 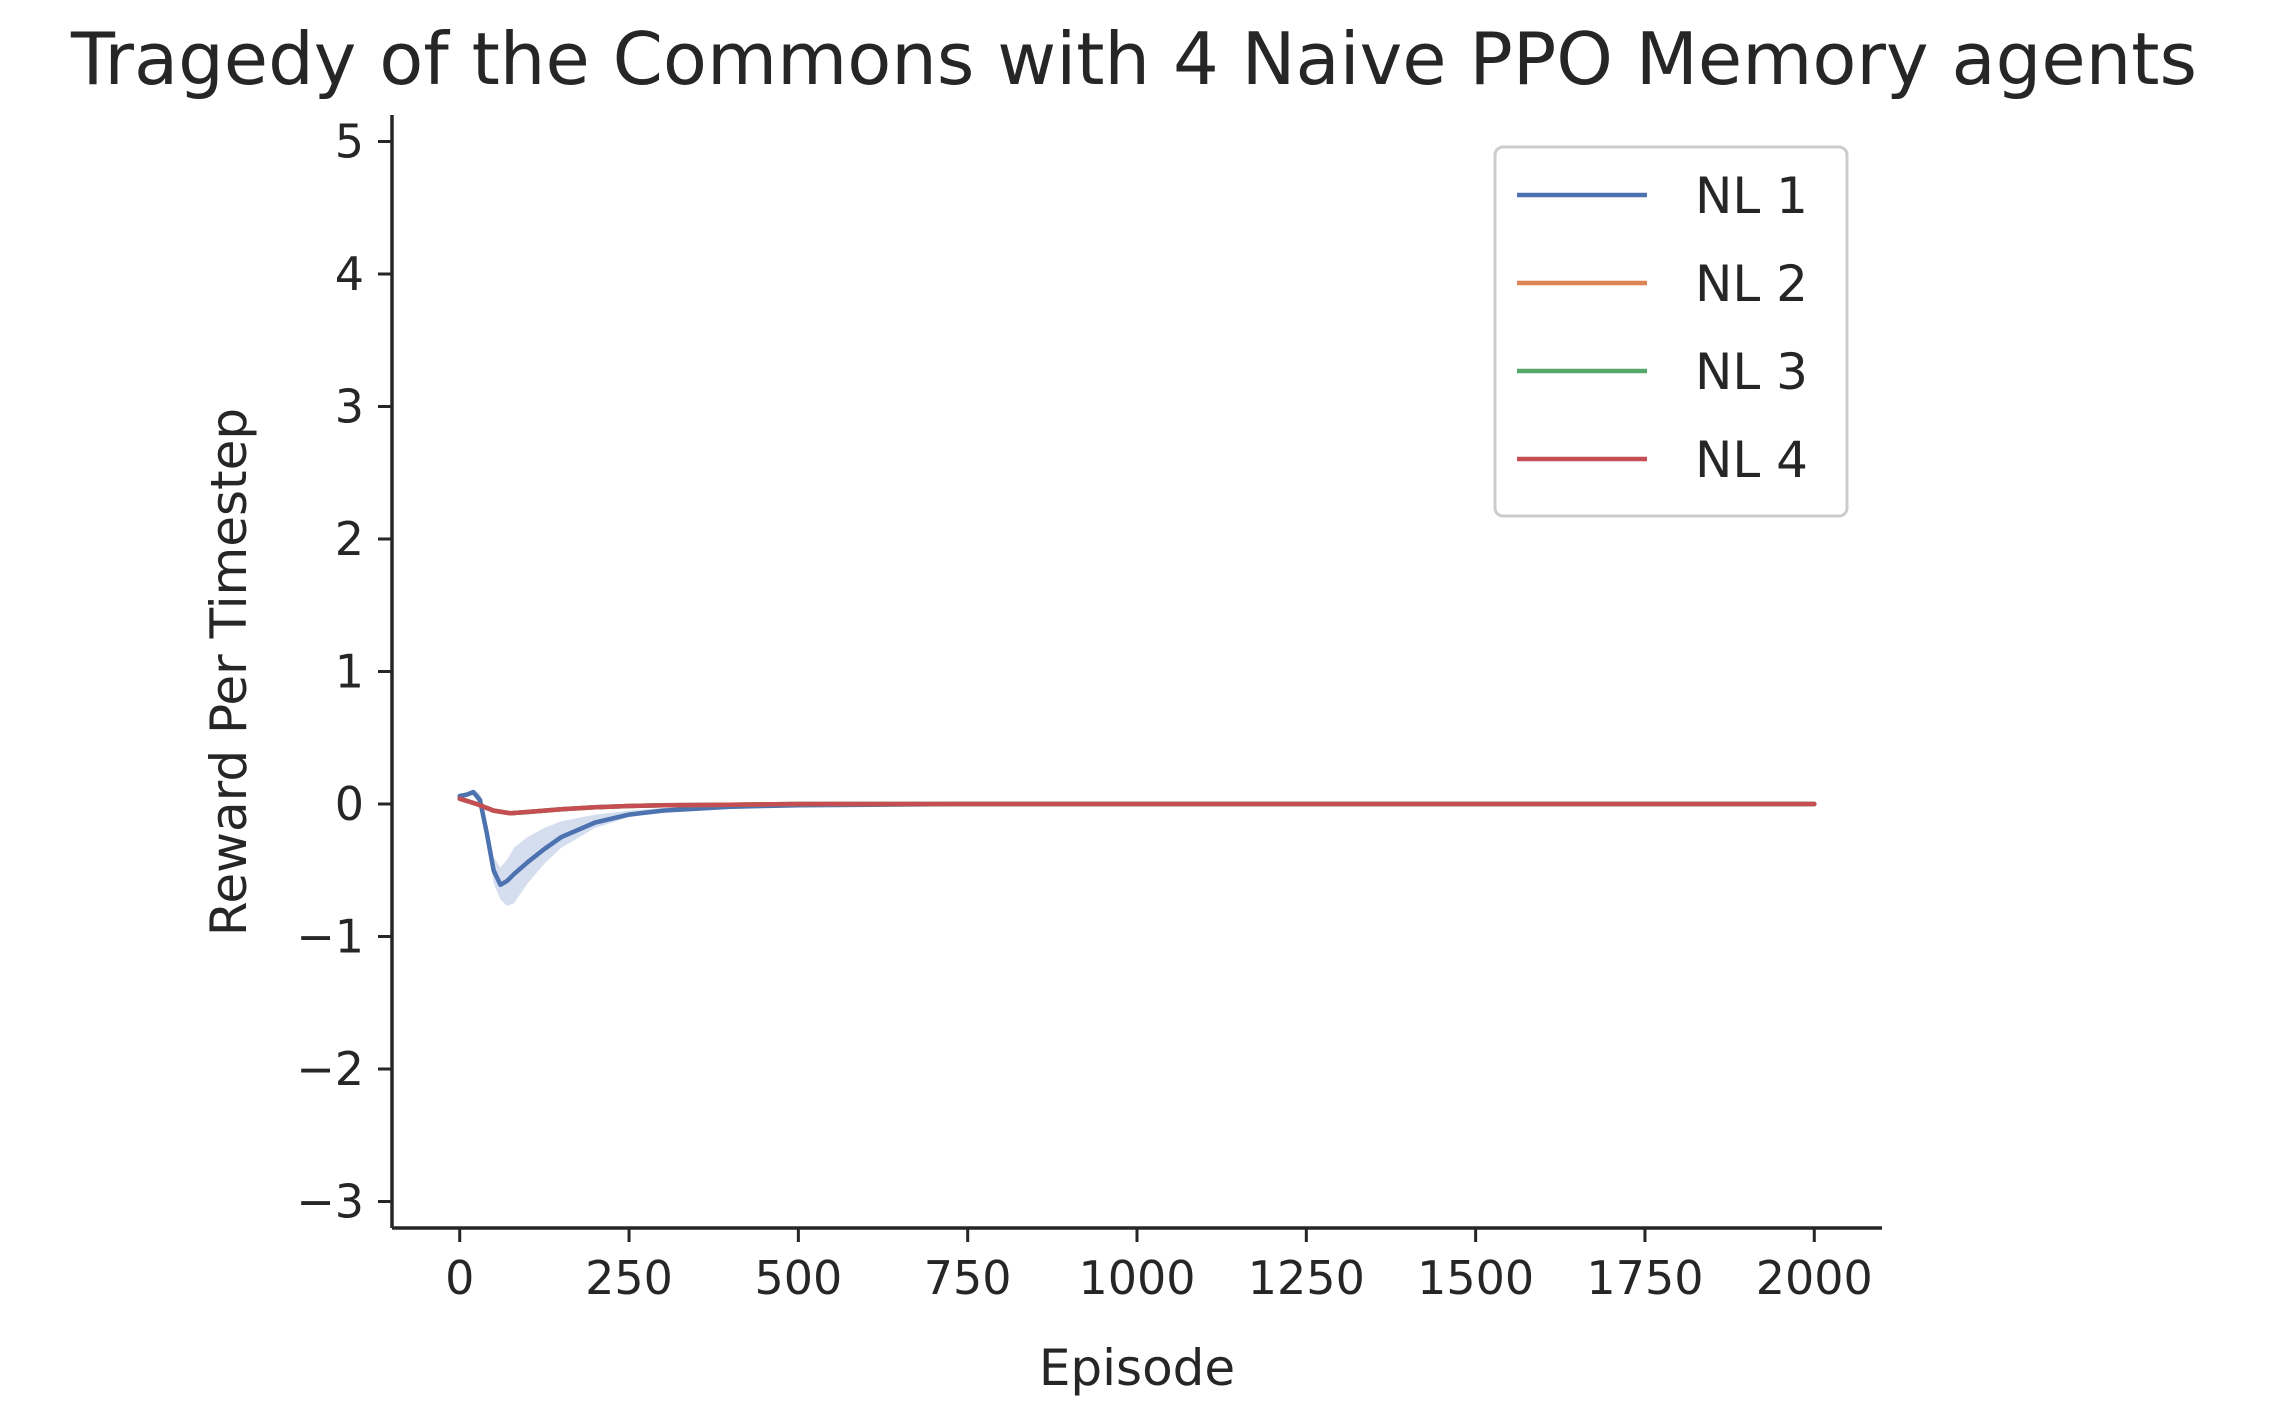 What do you see at coordinates (629, 1278) in the screenshot?
I see `x-tick-label: 250` at bounding box center [629, 1278].